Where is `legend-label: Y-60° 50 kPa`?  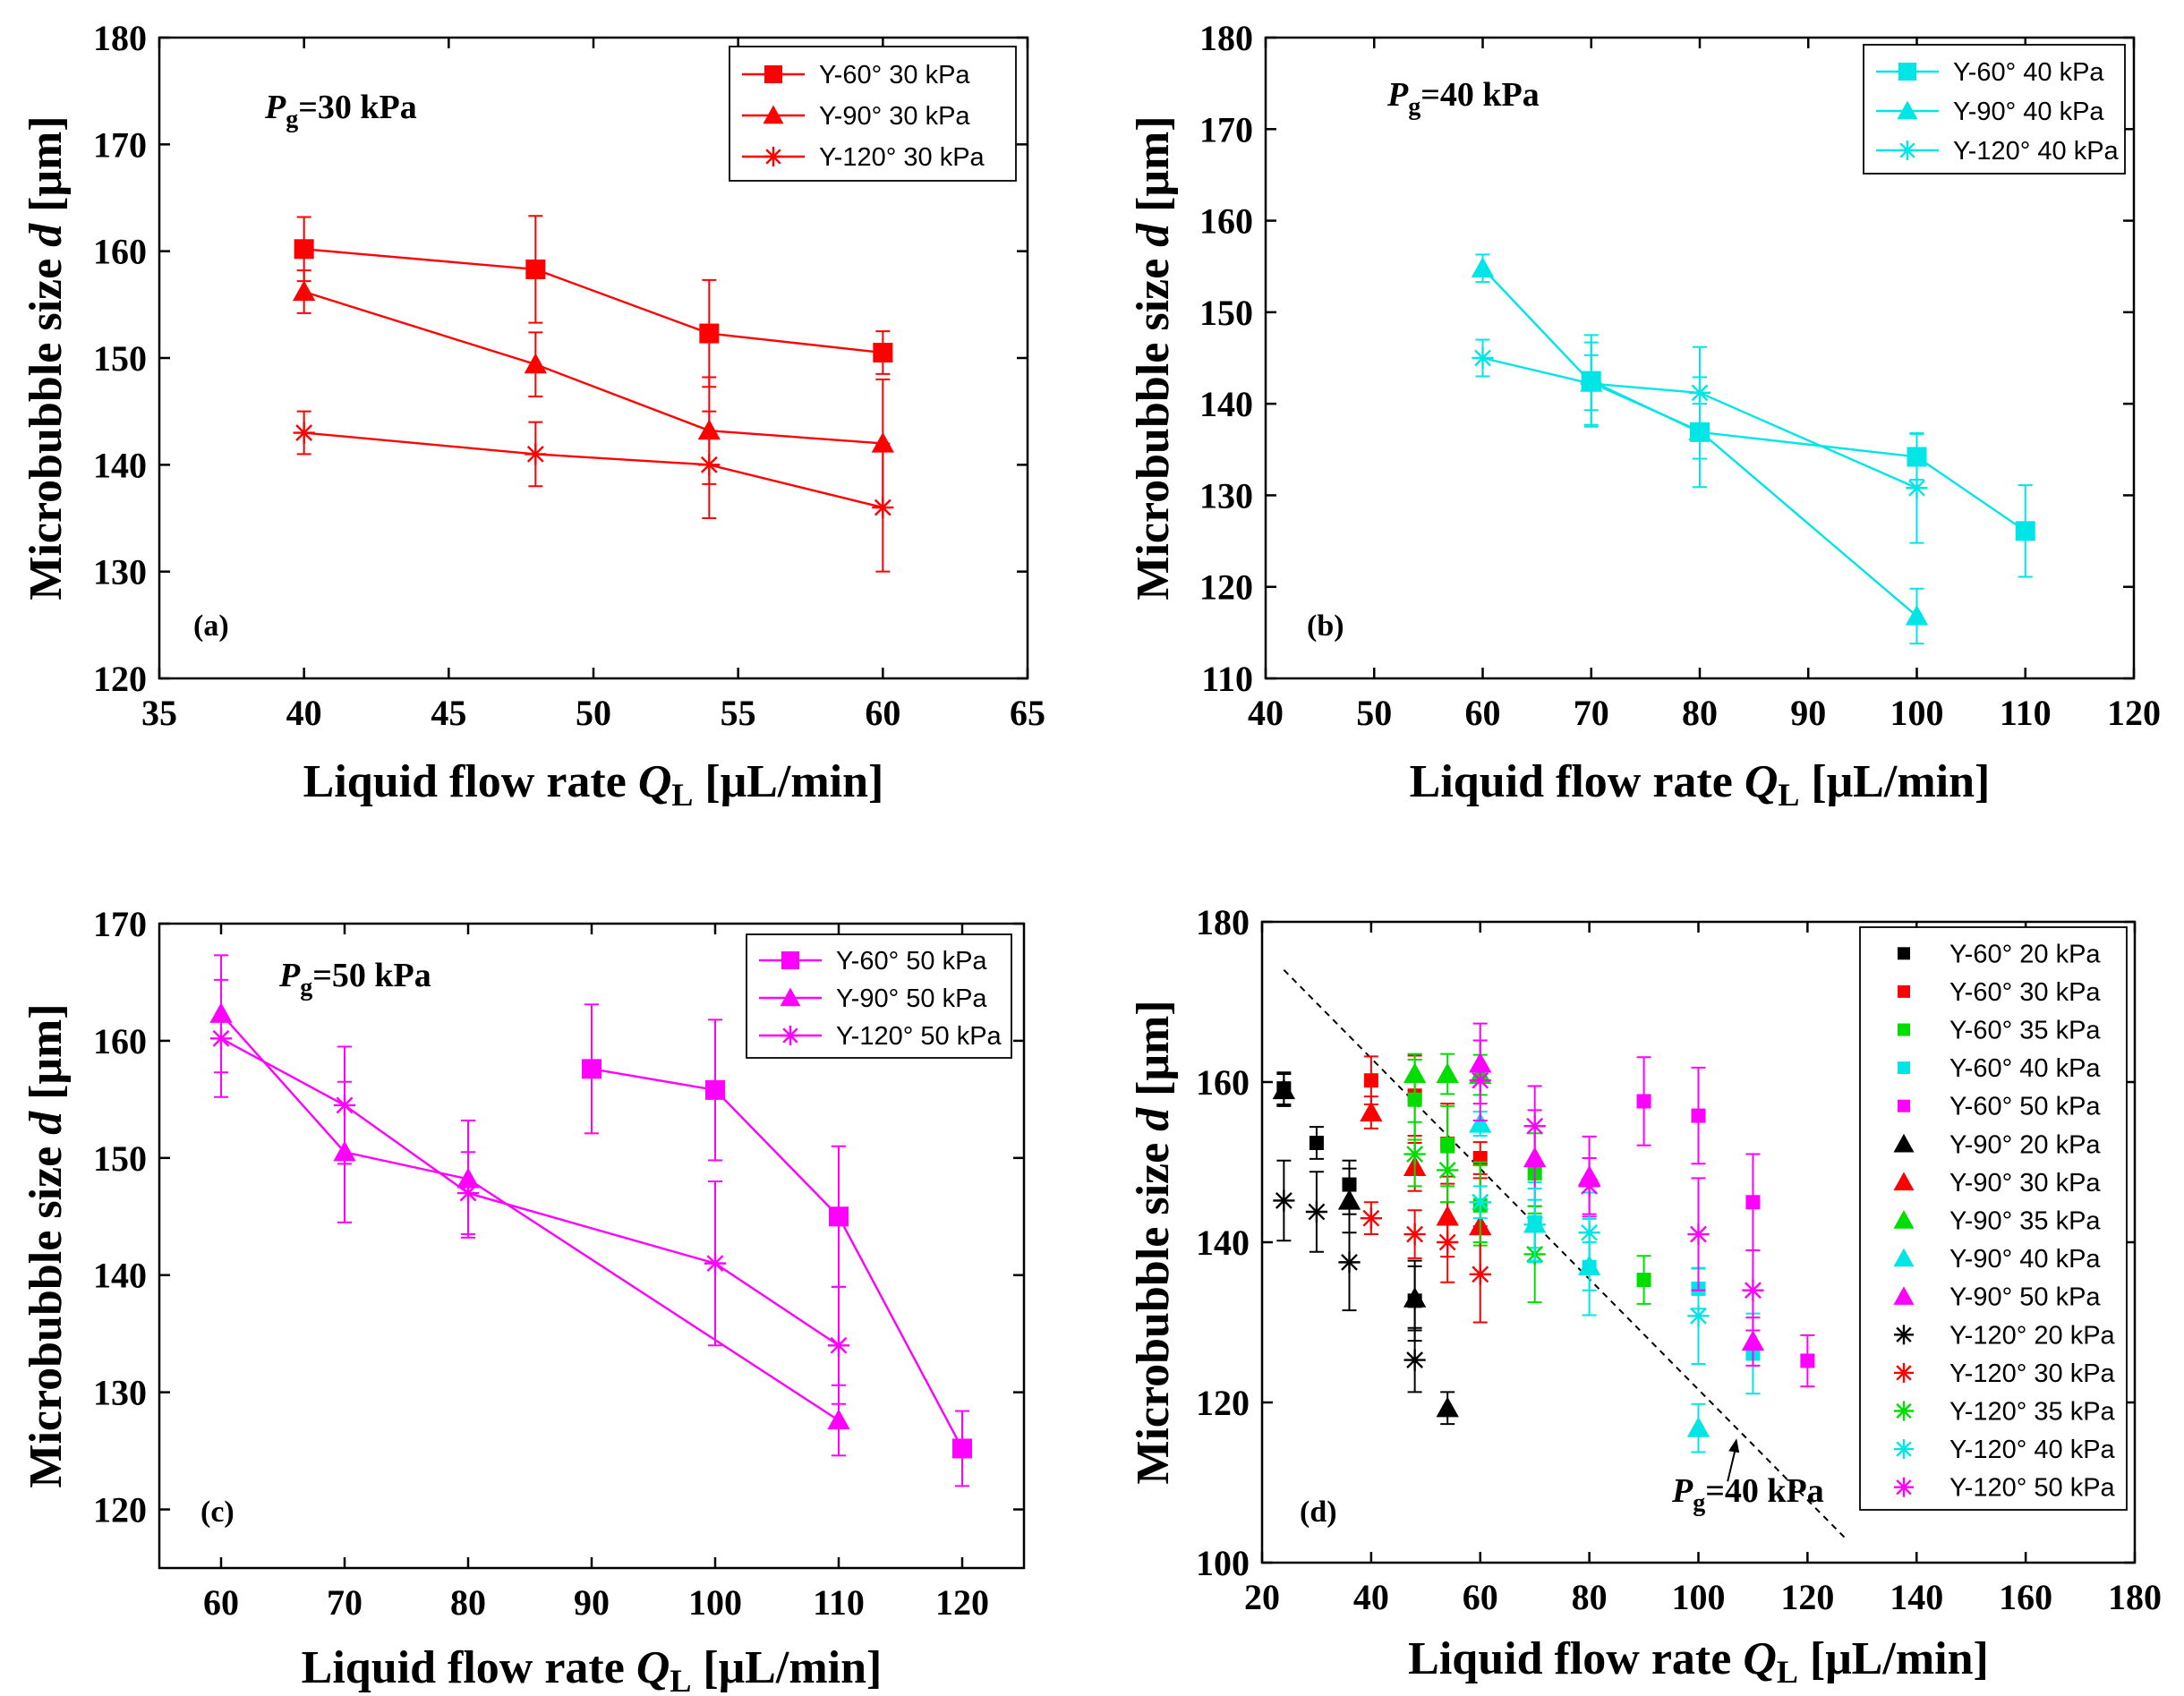 legend-label: Y-60° 50 kPa is located at coordinates (911, 962).